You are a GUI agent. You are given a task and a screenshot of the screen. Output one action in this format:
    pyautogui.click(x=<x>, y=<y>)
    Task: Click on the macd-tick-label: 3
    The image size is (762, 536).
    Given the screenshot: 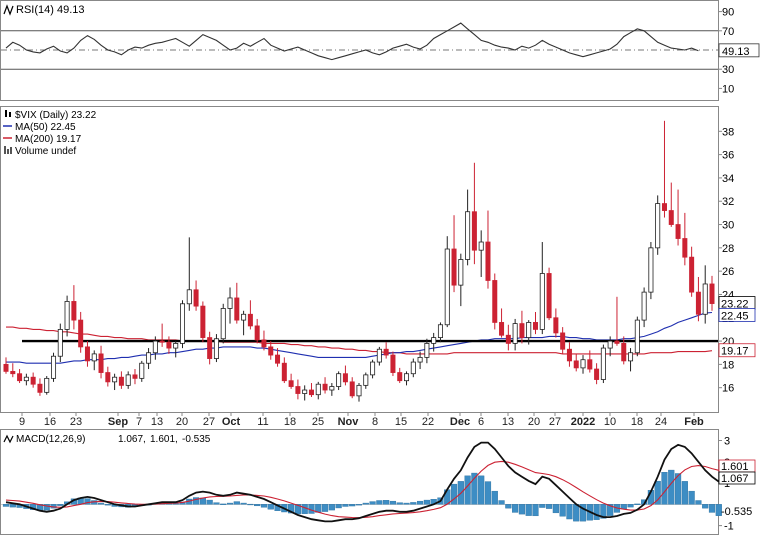 What is the action you would take?
    pyautogui.click(x=727, y=442)
    